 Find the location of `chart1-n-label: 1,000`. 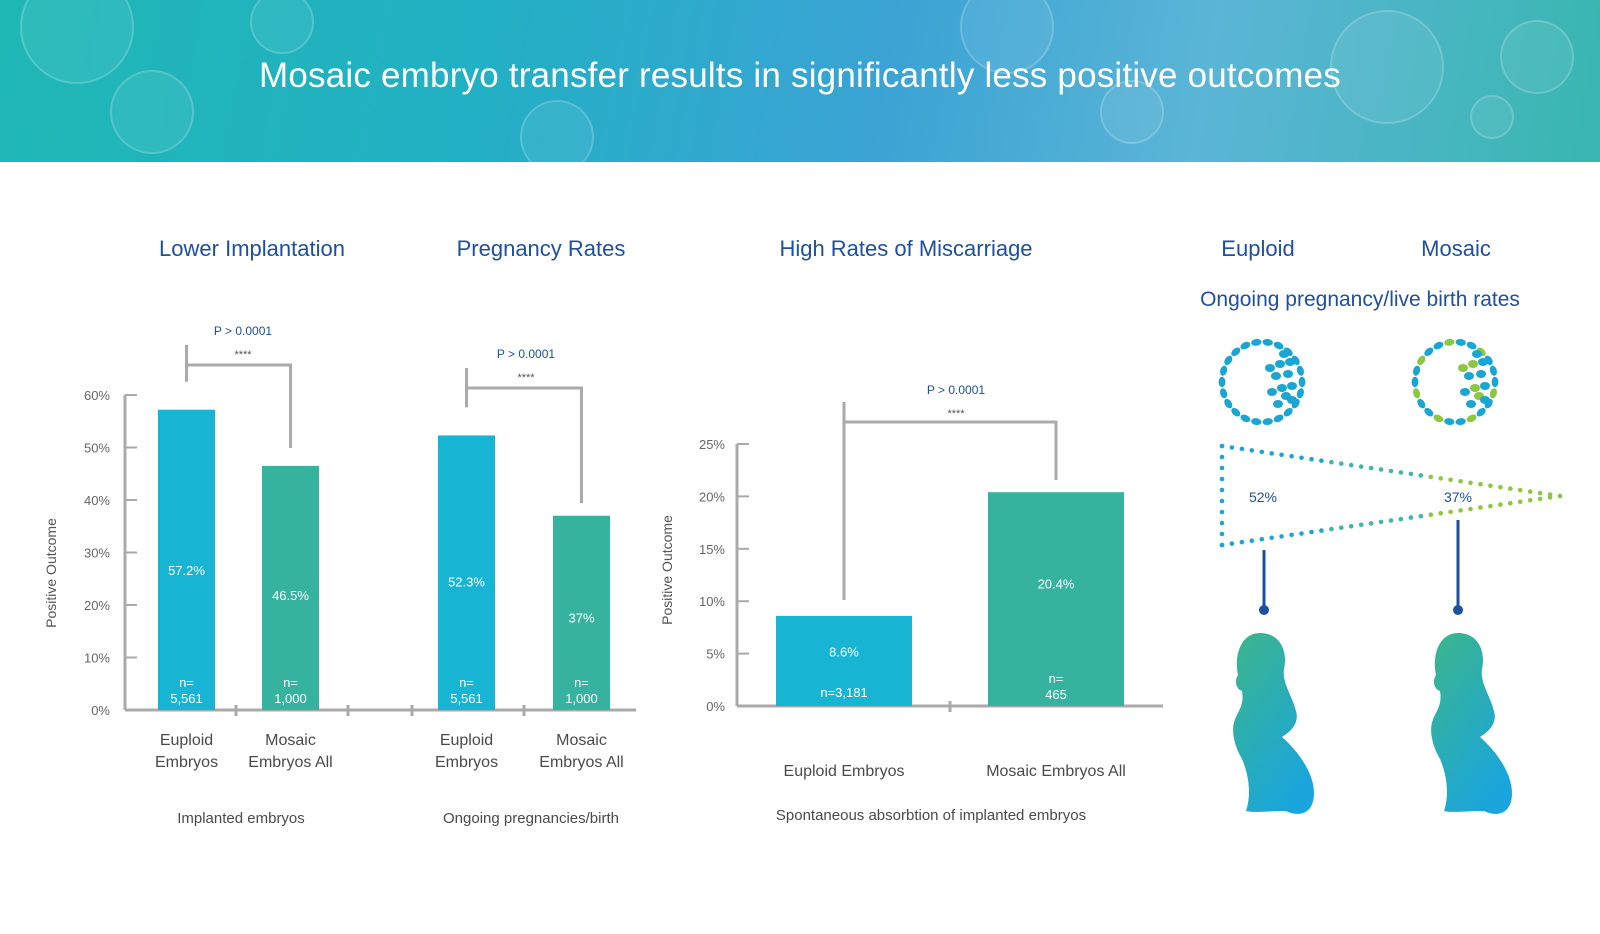

chart1-n-label: 1,000 is located at coordinates (290, 698).